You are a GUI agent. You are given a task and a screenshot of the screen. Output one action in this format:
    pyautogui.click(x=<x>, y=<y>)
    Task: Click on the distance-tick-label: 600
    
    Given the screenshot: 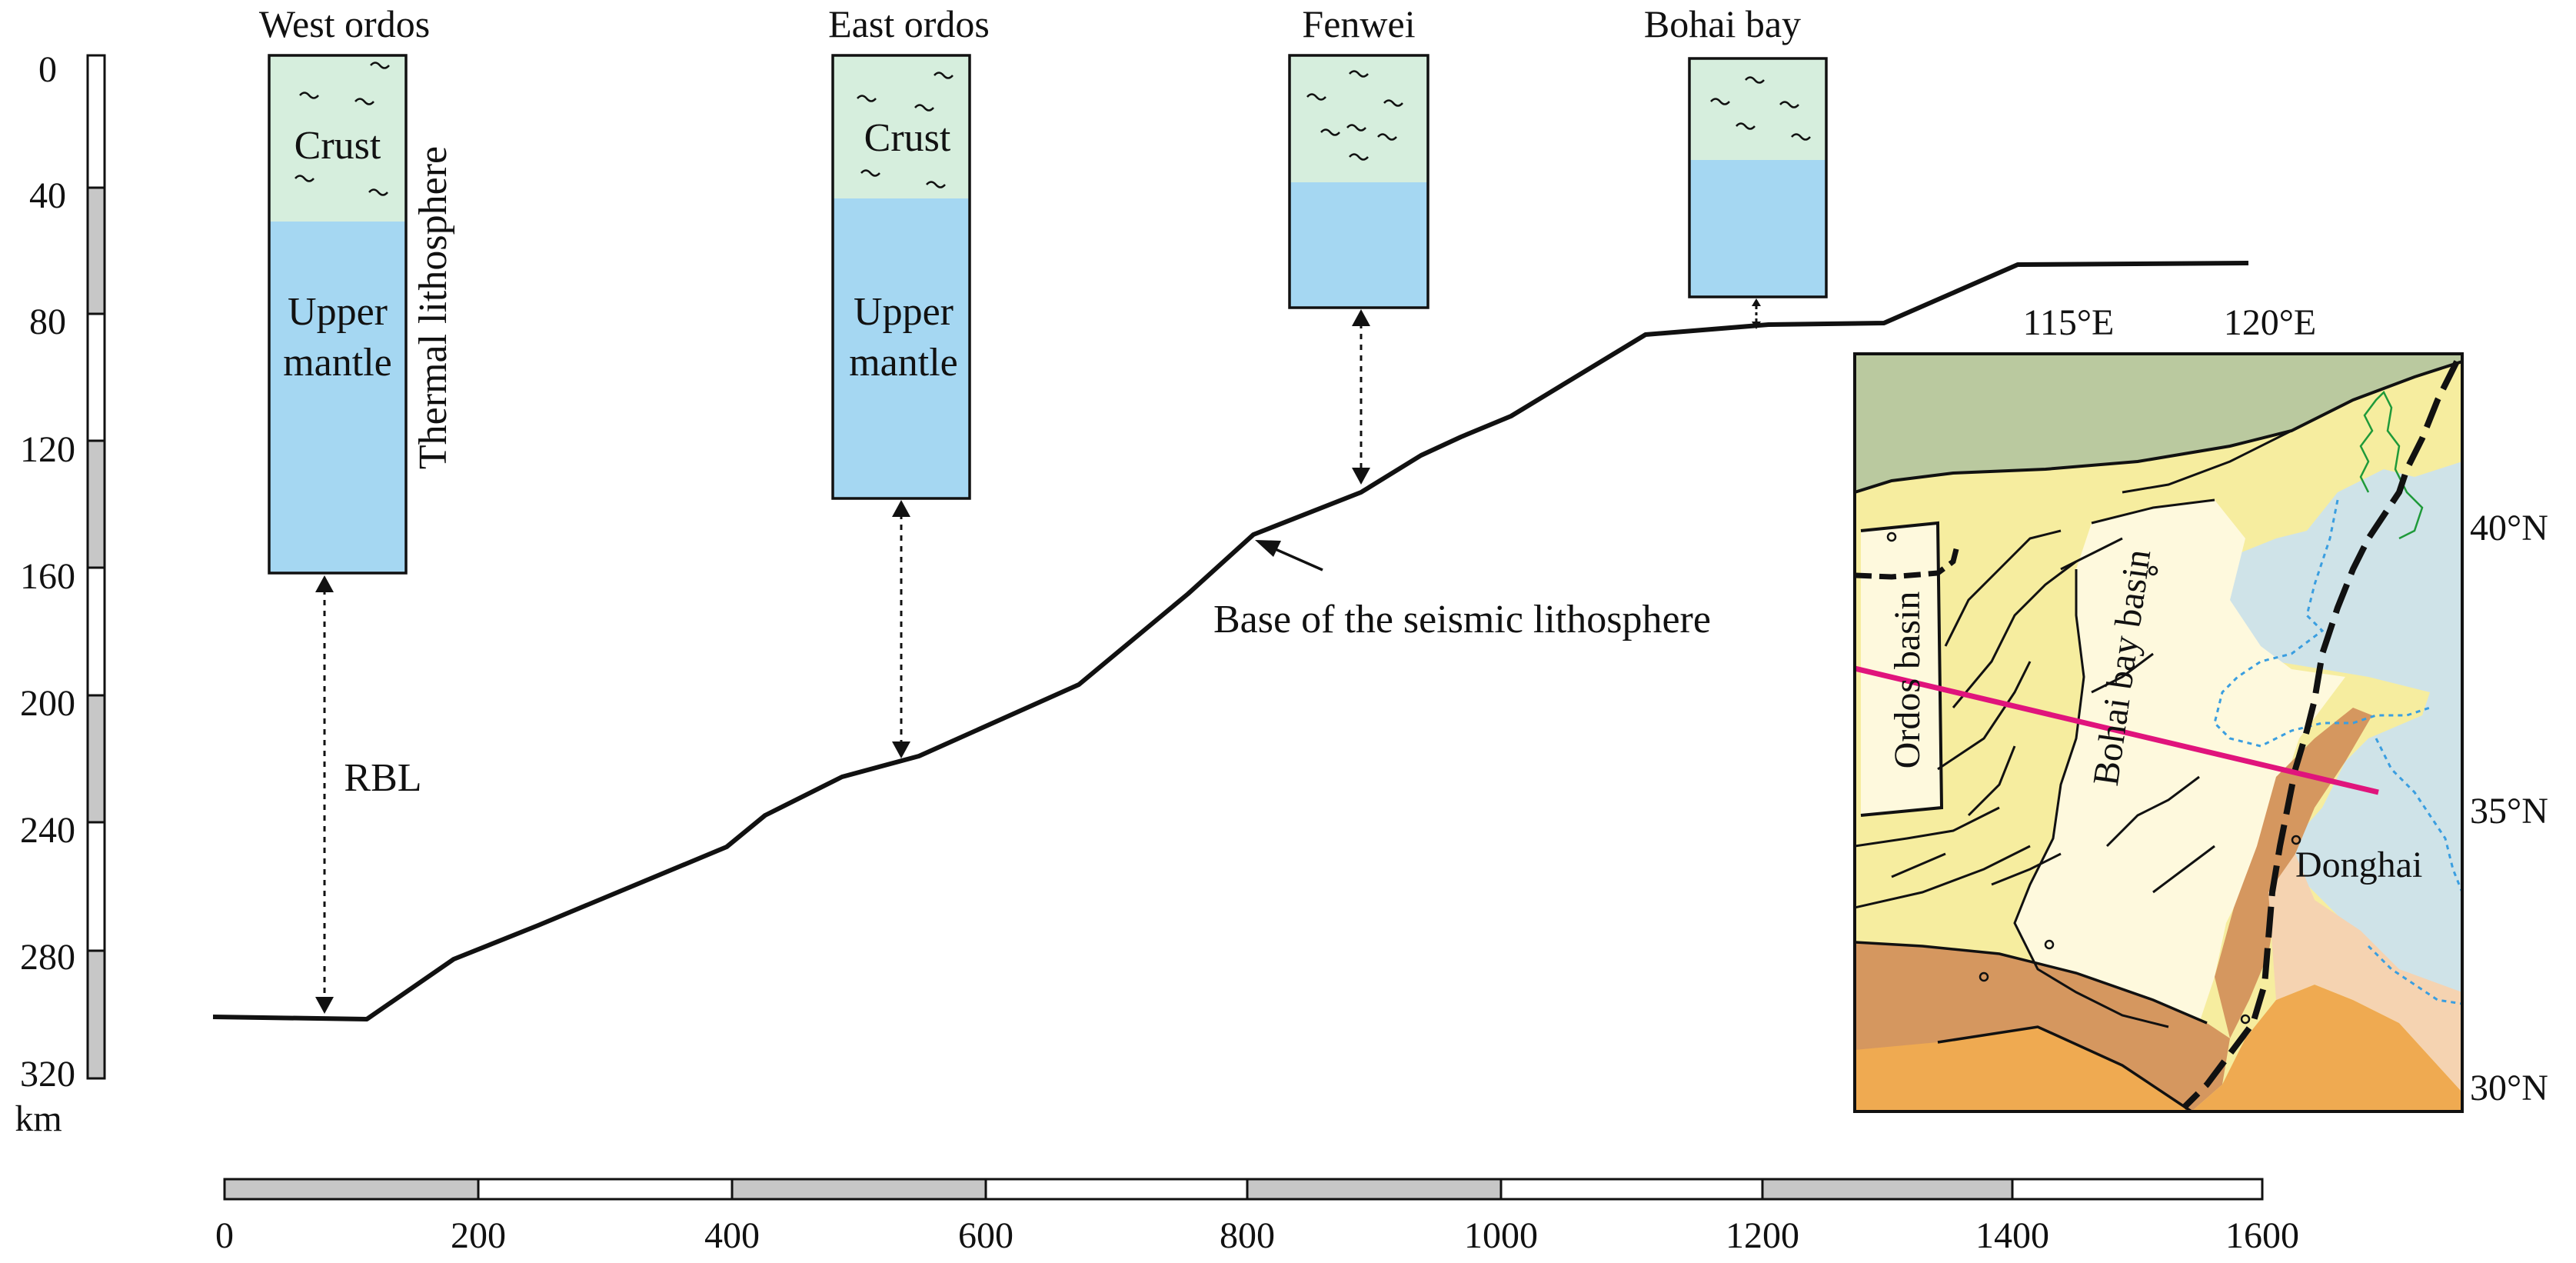 What is the action you would take?
    pyautogui.click(x=985, y=1236)
    